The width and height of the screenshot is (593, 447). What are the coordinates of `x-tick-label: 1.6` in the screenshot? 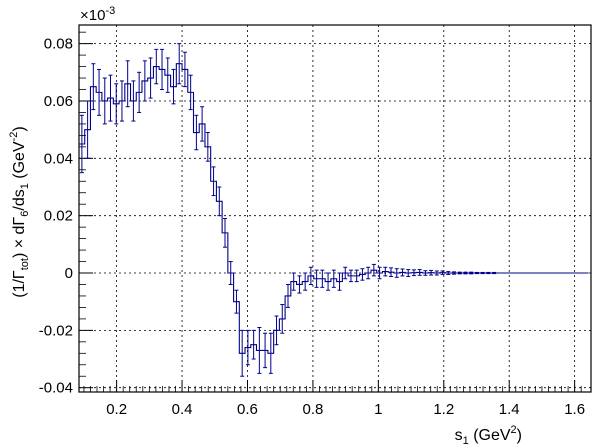 It's located at (574, 409).